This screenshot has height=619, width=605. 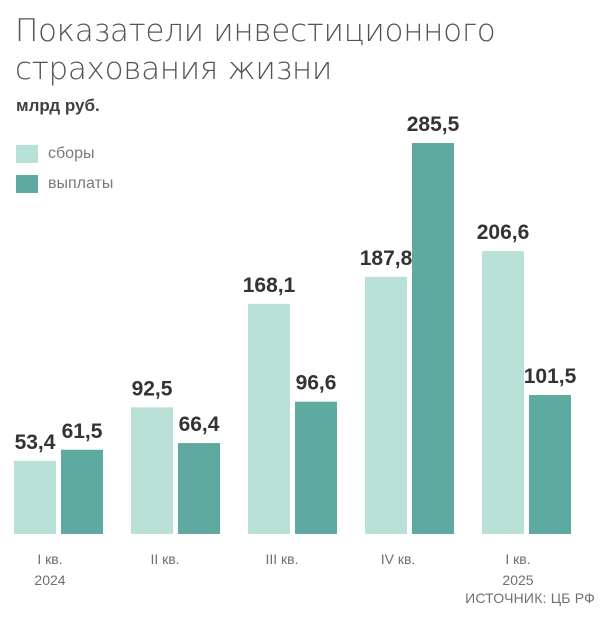 I want to click on data-label-sbory-5: 206,6, so click(x=503, y=232).